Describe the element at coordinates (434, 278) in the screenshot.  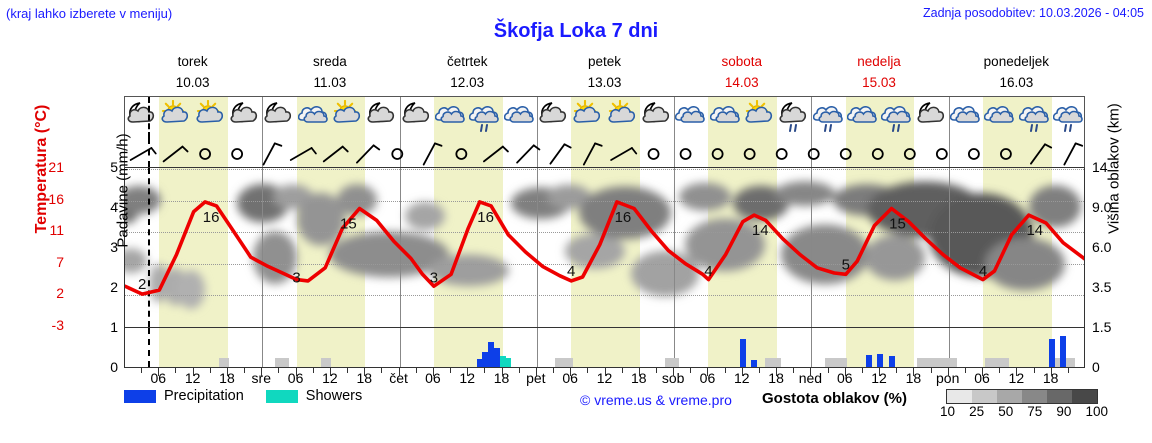
I see `temperature-label-min-4: 3` at that location.